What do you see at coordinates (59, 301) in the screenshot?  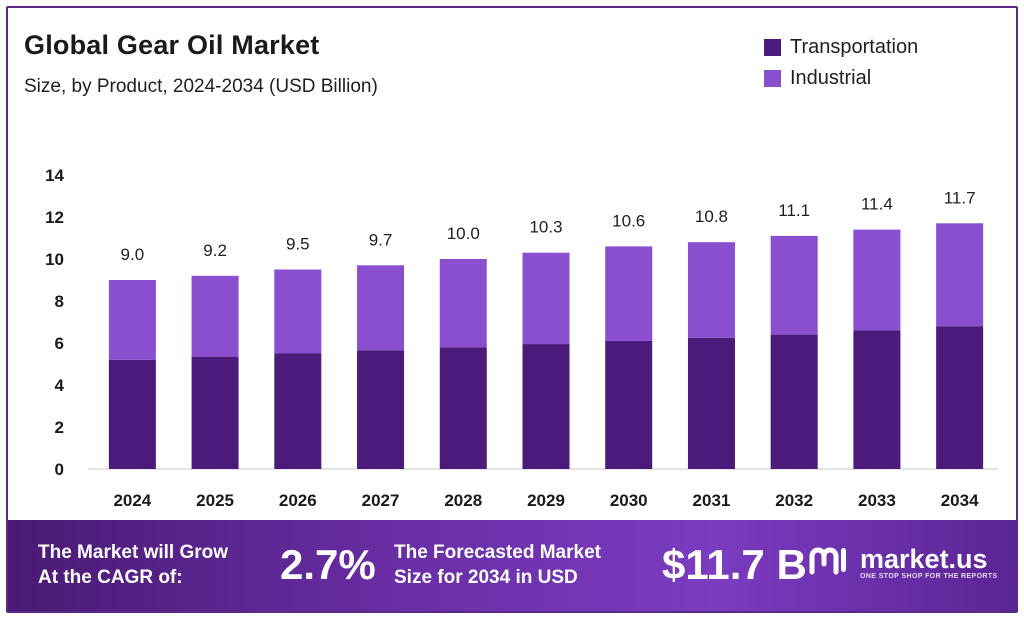 I see `y-tick-label: 8` at bounding box center [59, 301].